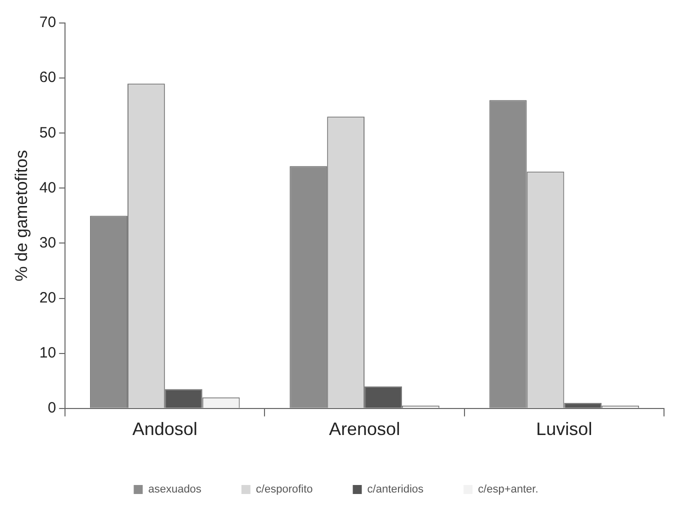 This screenshot has height=513, width=692. I want to click on legend-label: c/anteridios, so click(395, 490).